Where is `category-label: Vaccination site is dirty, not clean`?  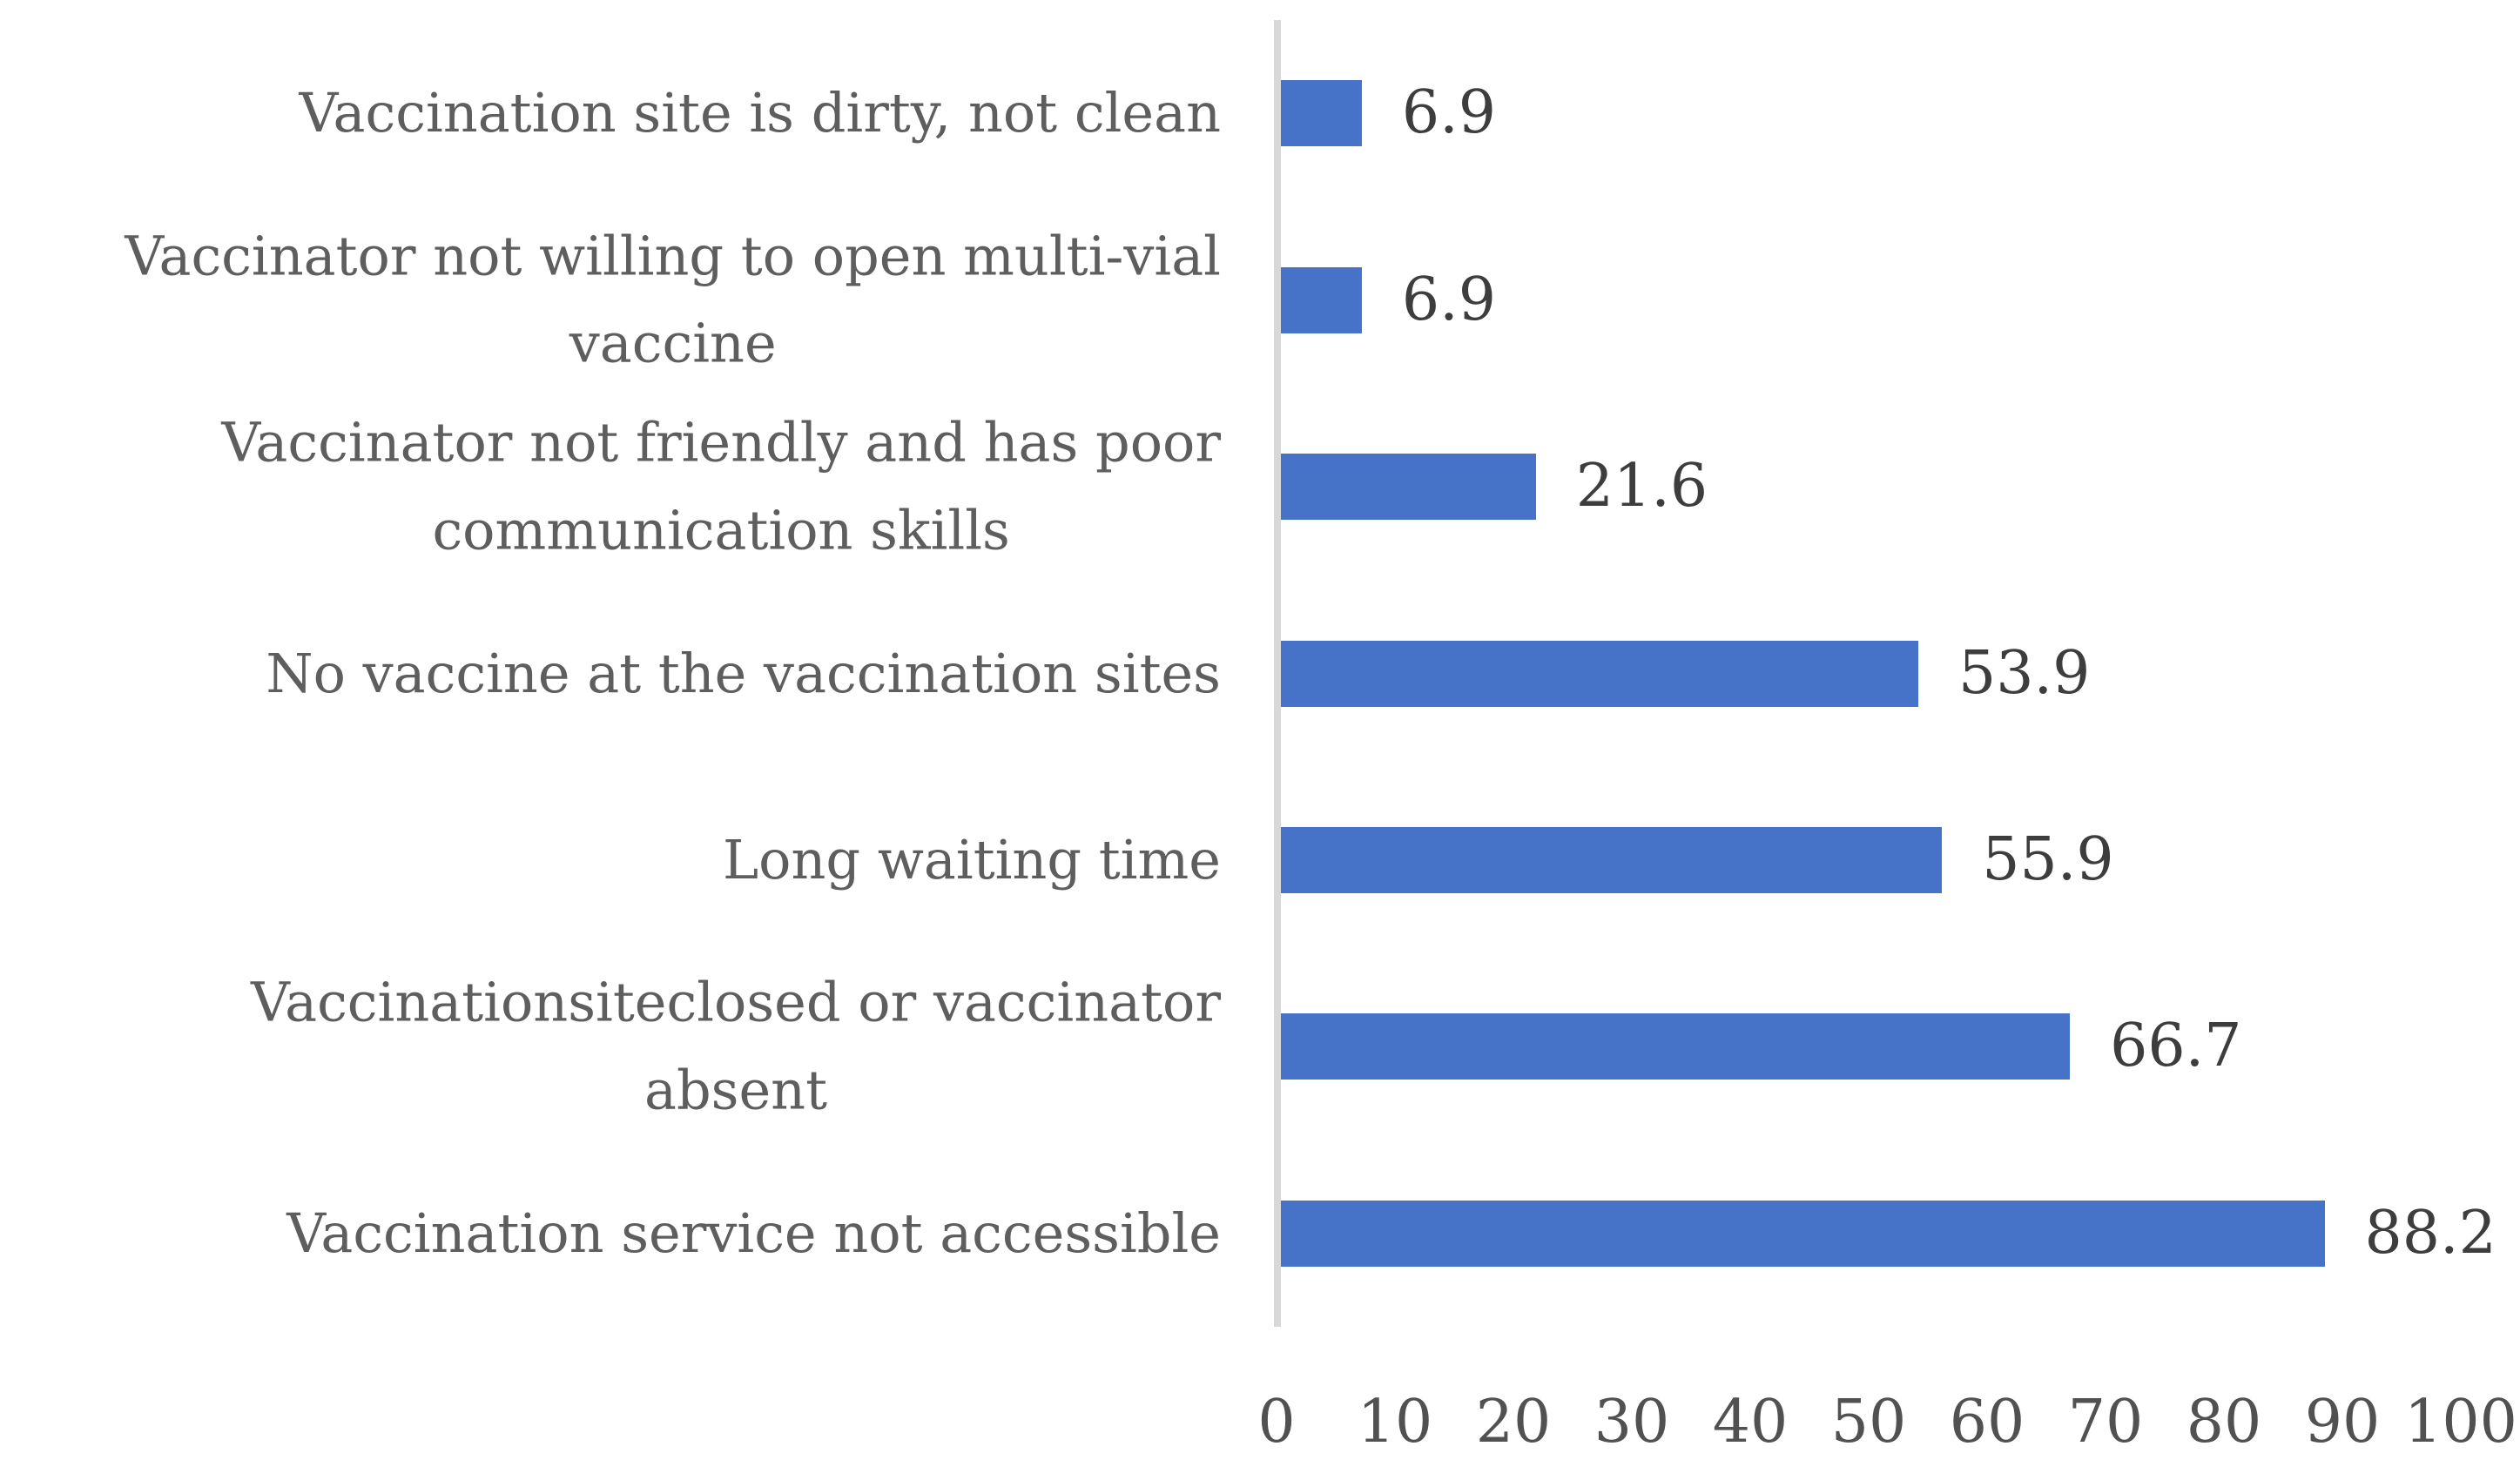 category-label: Vaccination site is dirty, not clean is located at coordinates (760, 113).